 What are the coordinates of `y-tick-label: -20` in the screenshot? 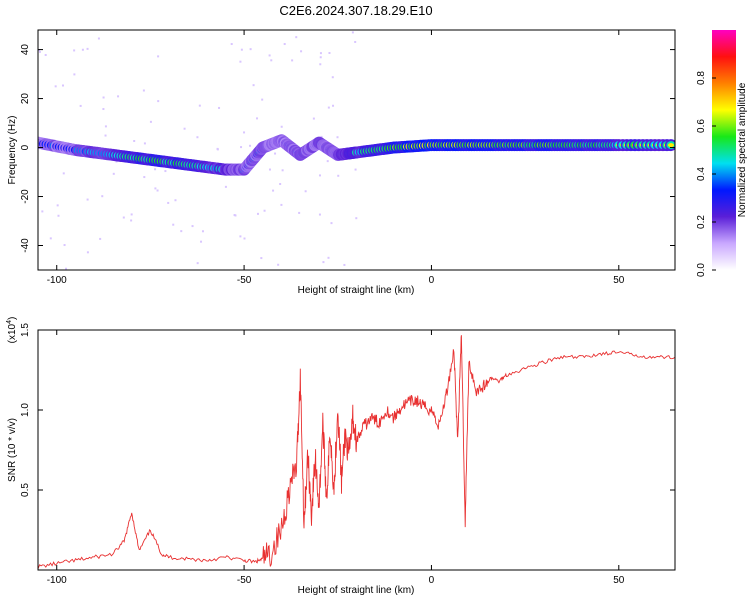 It's located at (25, 196).